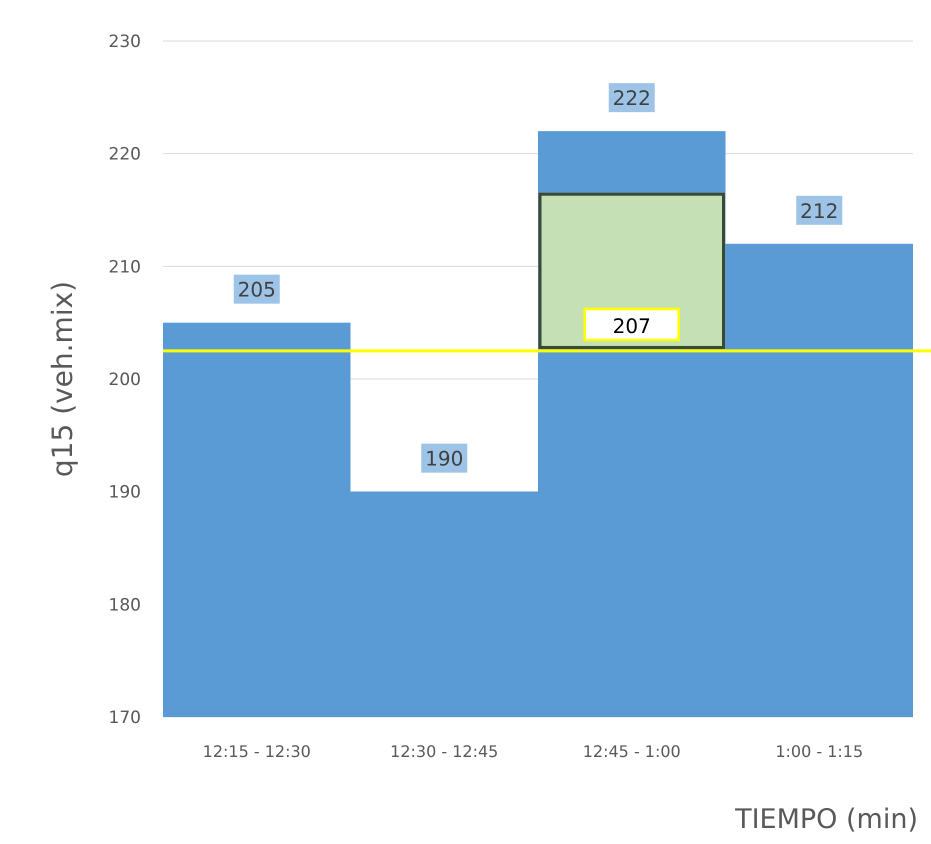 This screenshot has width=931, height=844. Describe the element at coordinates (257, 290) in the screenshot. I see `data-label: 205` at that location.